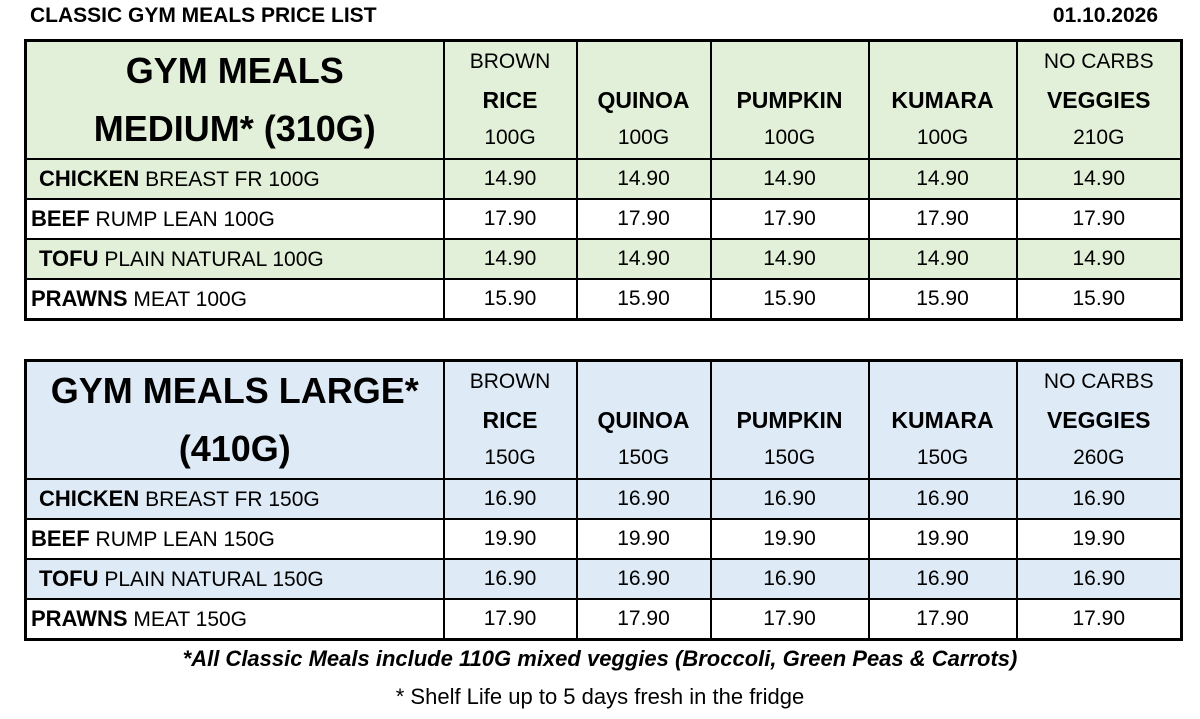  I want to click on table-title-cell: GYM MEALS MEDIUM* (310G), so click(234, 99).